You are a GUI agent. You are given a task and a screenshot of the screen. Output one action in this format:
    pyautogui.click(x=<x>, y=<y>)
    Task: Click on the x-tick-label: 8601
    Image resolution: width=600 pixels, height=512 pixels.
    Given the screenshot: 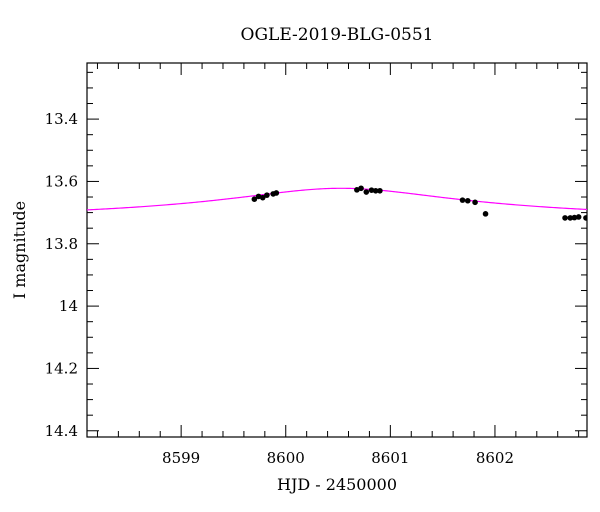 What is the action you would take?
    pyautogui.click(x=390, y=458)
    